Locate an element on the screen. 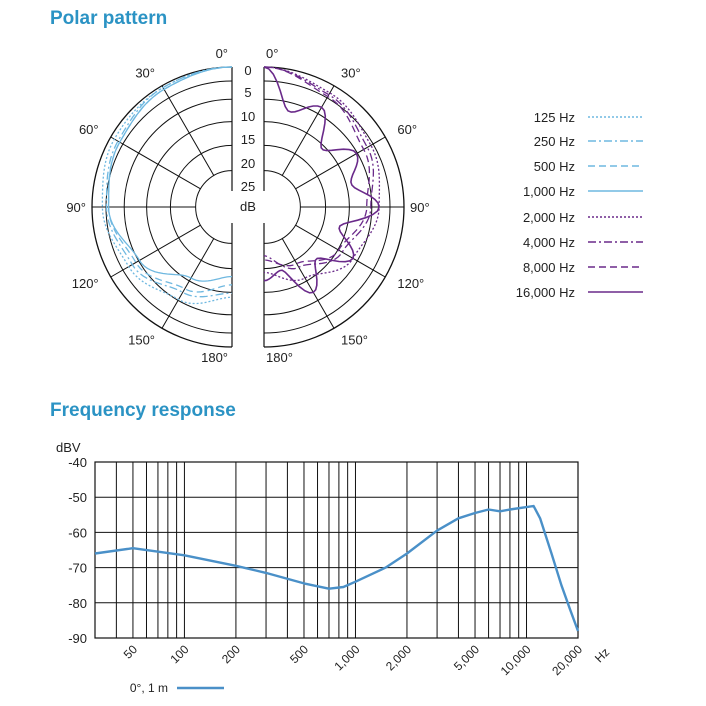  frequency-curve is located at coordinates (337, 568).